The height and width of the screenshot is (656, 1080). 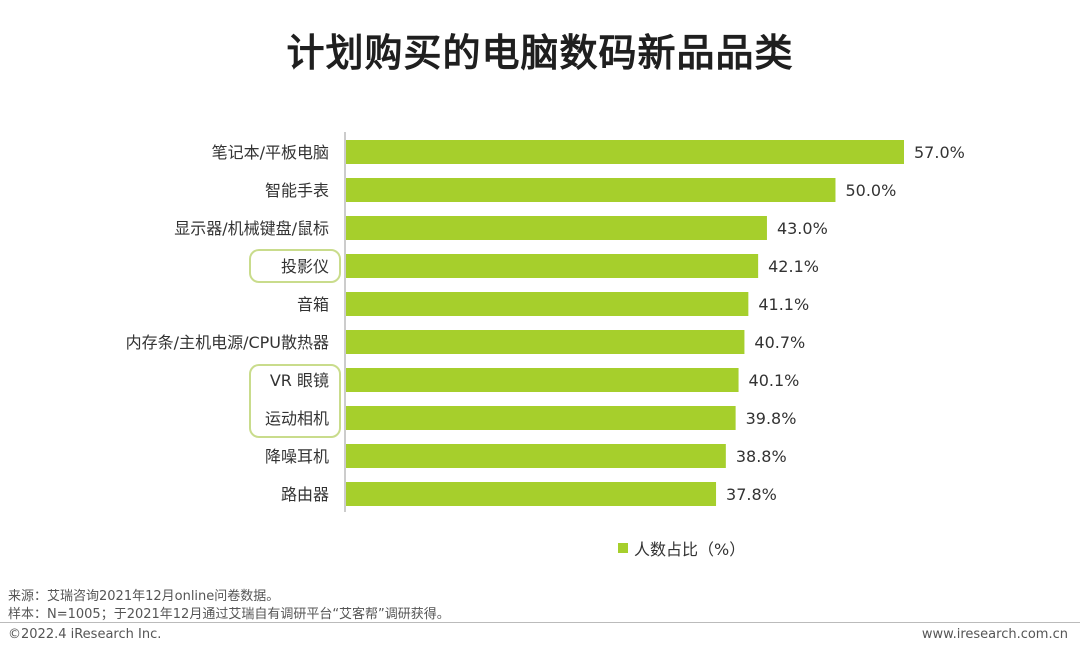 I want to click on category-label: 显示器/机械键盘/鼠标, so click(x=251, y=228).